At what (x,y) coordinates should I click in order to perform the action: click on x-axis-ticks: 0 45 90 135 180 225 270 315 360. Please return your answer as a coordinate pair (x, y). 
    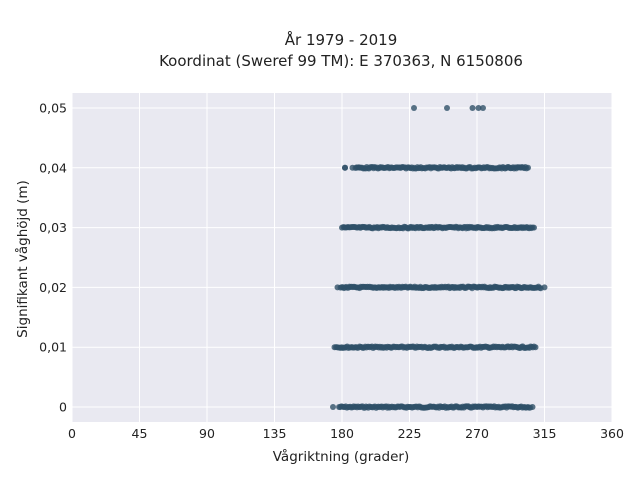
    Looking at the image, I should click on (346, 433).